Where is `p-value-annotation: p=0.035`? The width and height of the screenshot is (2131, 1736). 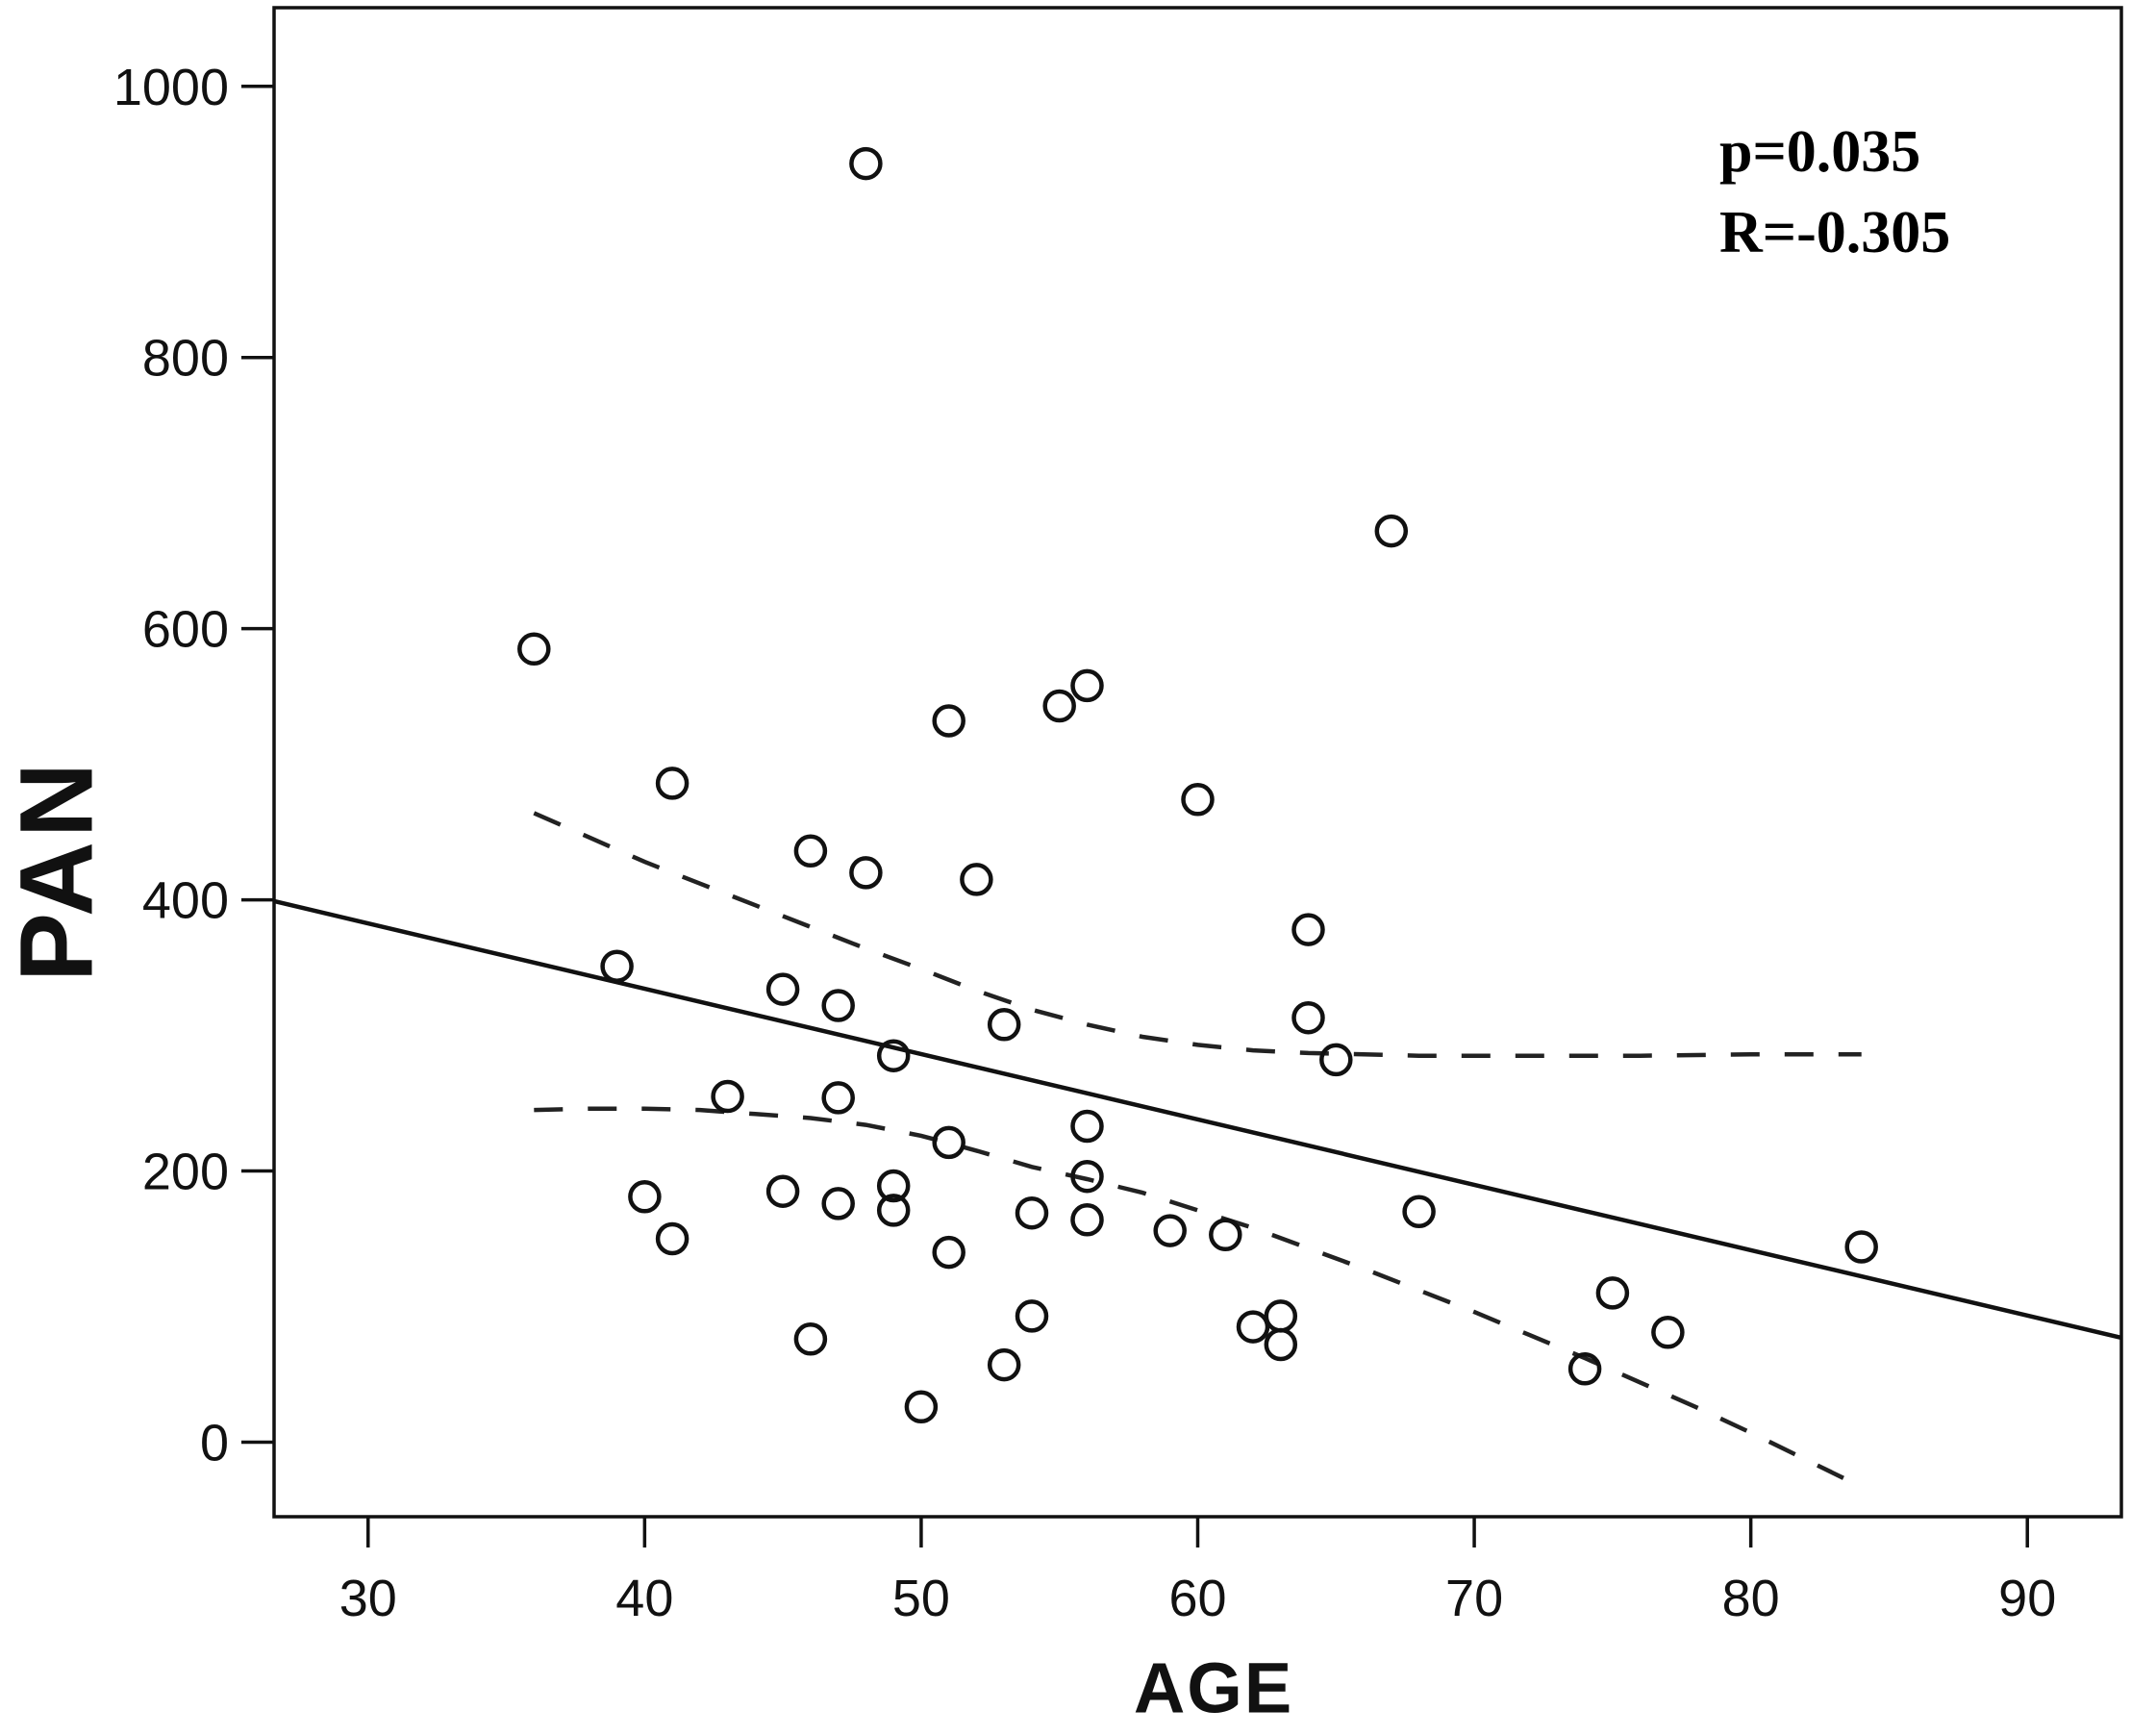 p-value-annotation: p=0.035 is located at coordinates (1820, 152).